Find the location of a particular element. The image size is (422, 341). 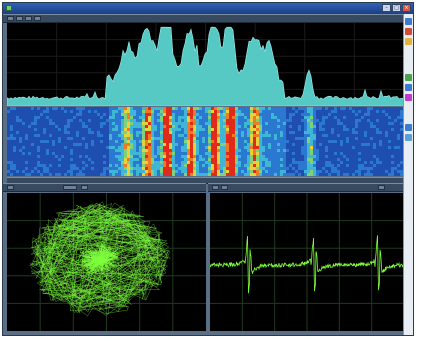

maximize-button: □ is located at coordinates (396, 8).